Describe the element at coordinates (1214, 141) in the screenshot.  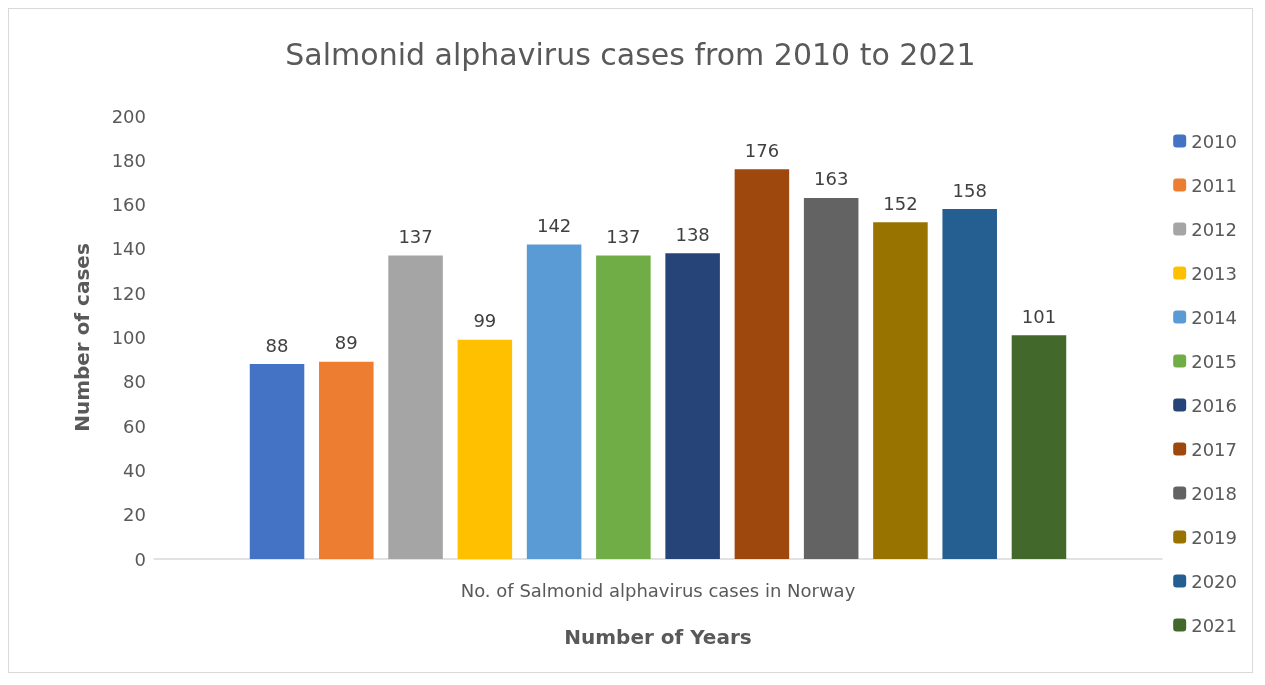
I see `legend-label: 2010` at that location.